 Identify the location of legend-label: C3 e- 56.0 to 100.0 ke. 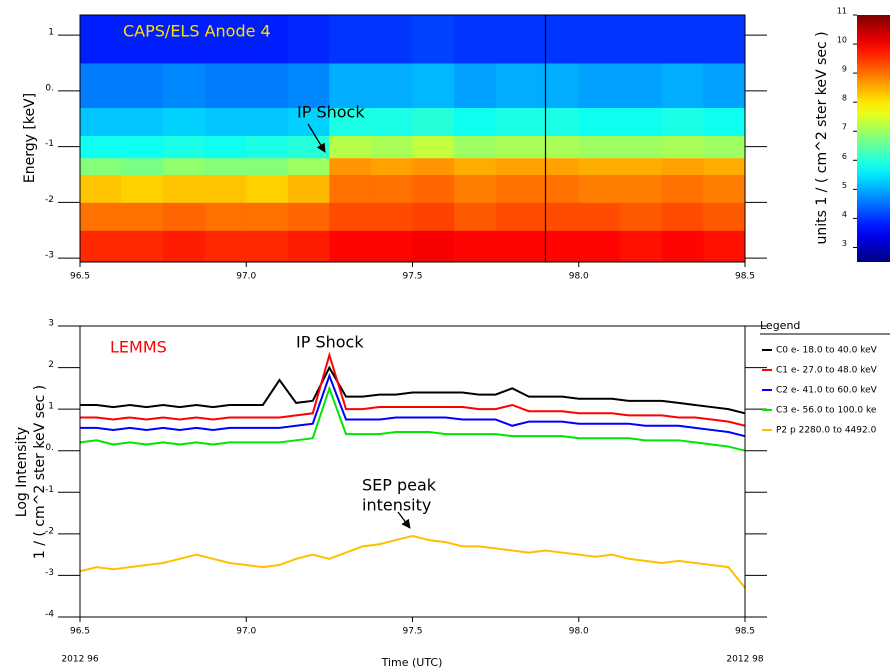
(826, 411).